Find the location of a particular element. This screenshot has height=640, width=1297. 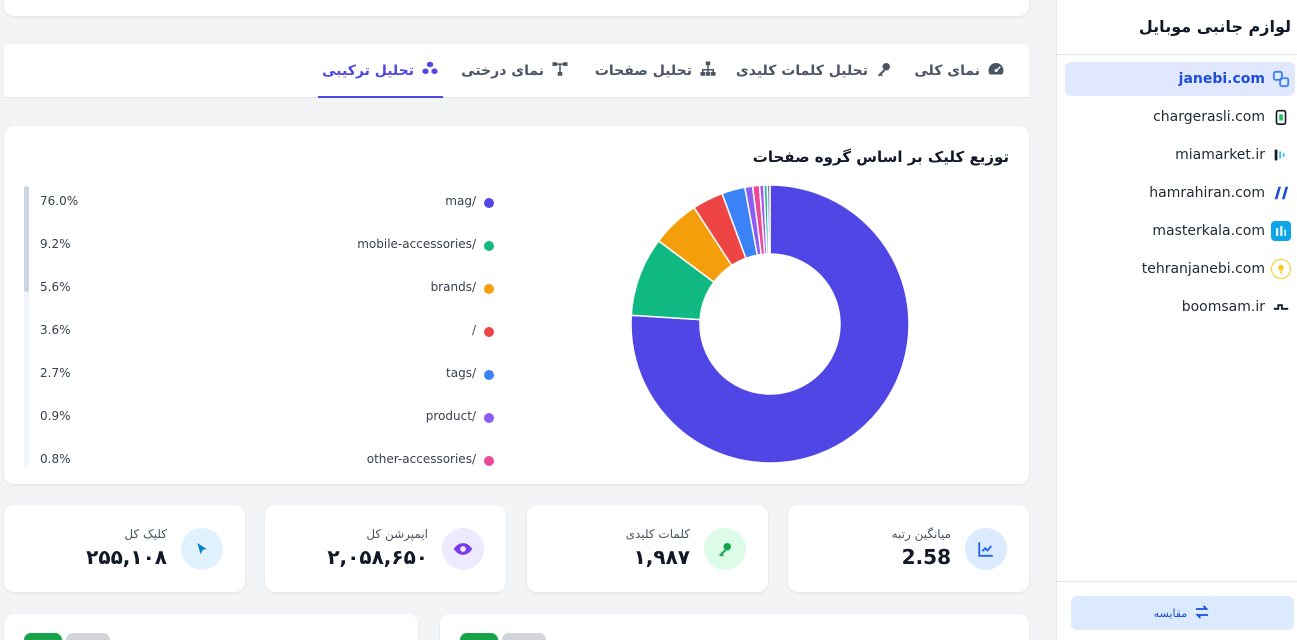

site-domain: masterkala.com is located at coordinates (1208, 231).